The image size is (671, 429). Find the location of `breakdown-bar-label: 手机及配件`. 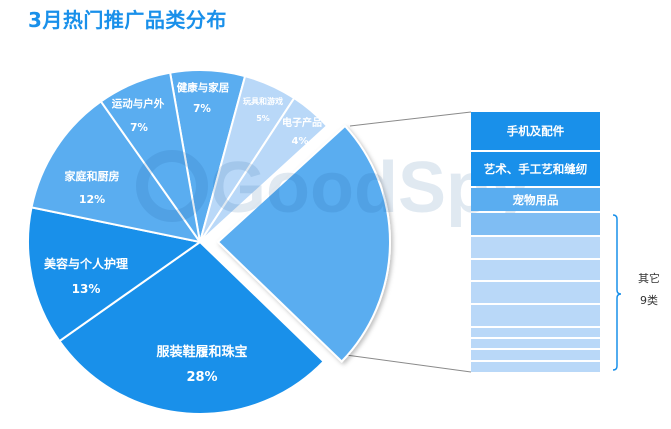

breakdown-bar-label: 手机及配件 is located at coordinates (535, 131).